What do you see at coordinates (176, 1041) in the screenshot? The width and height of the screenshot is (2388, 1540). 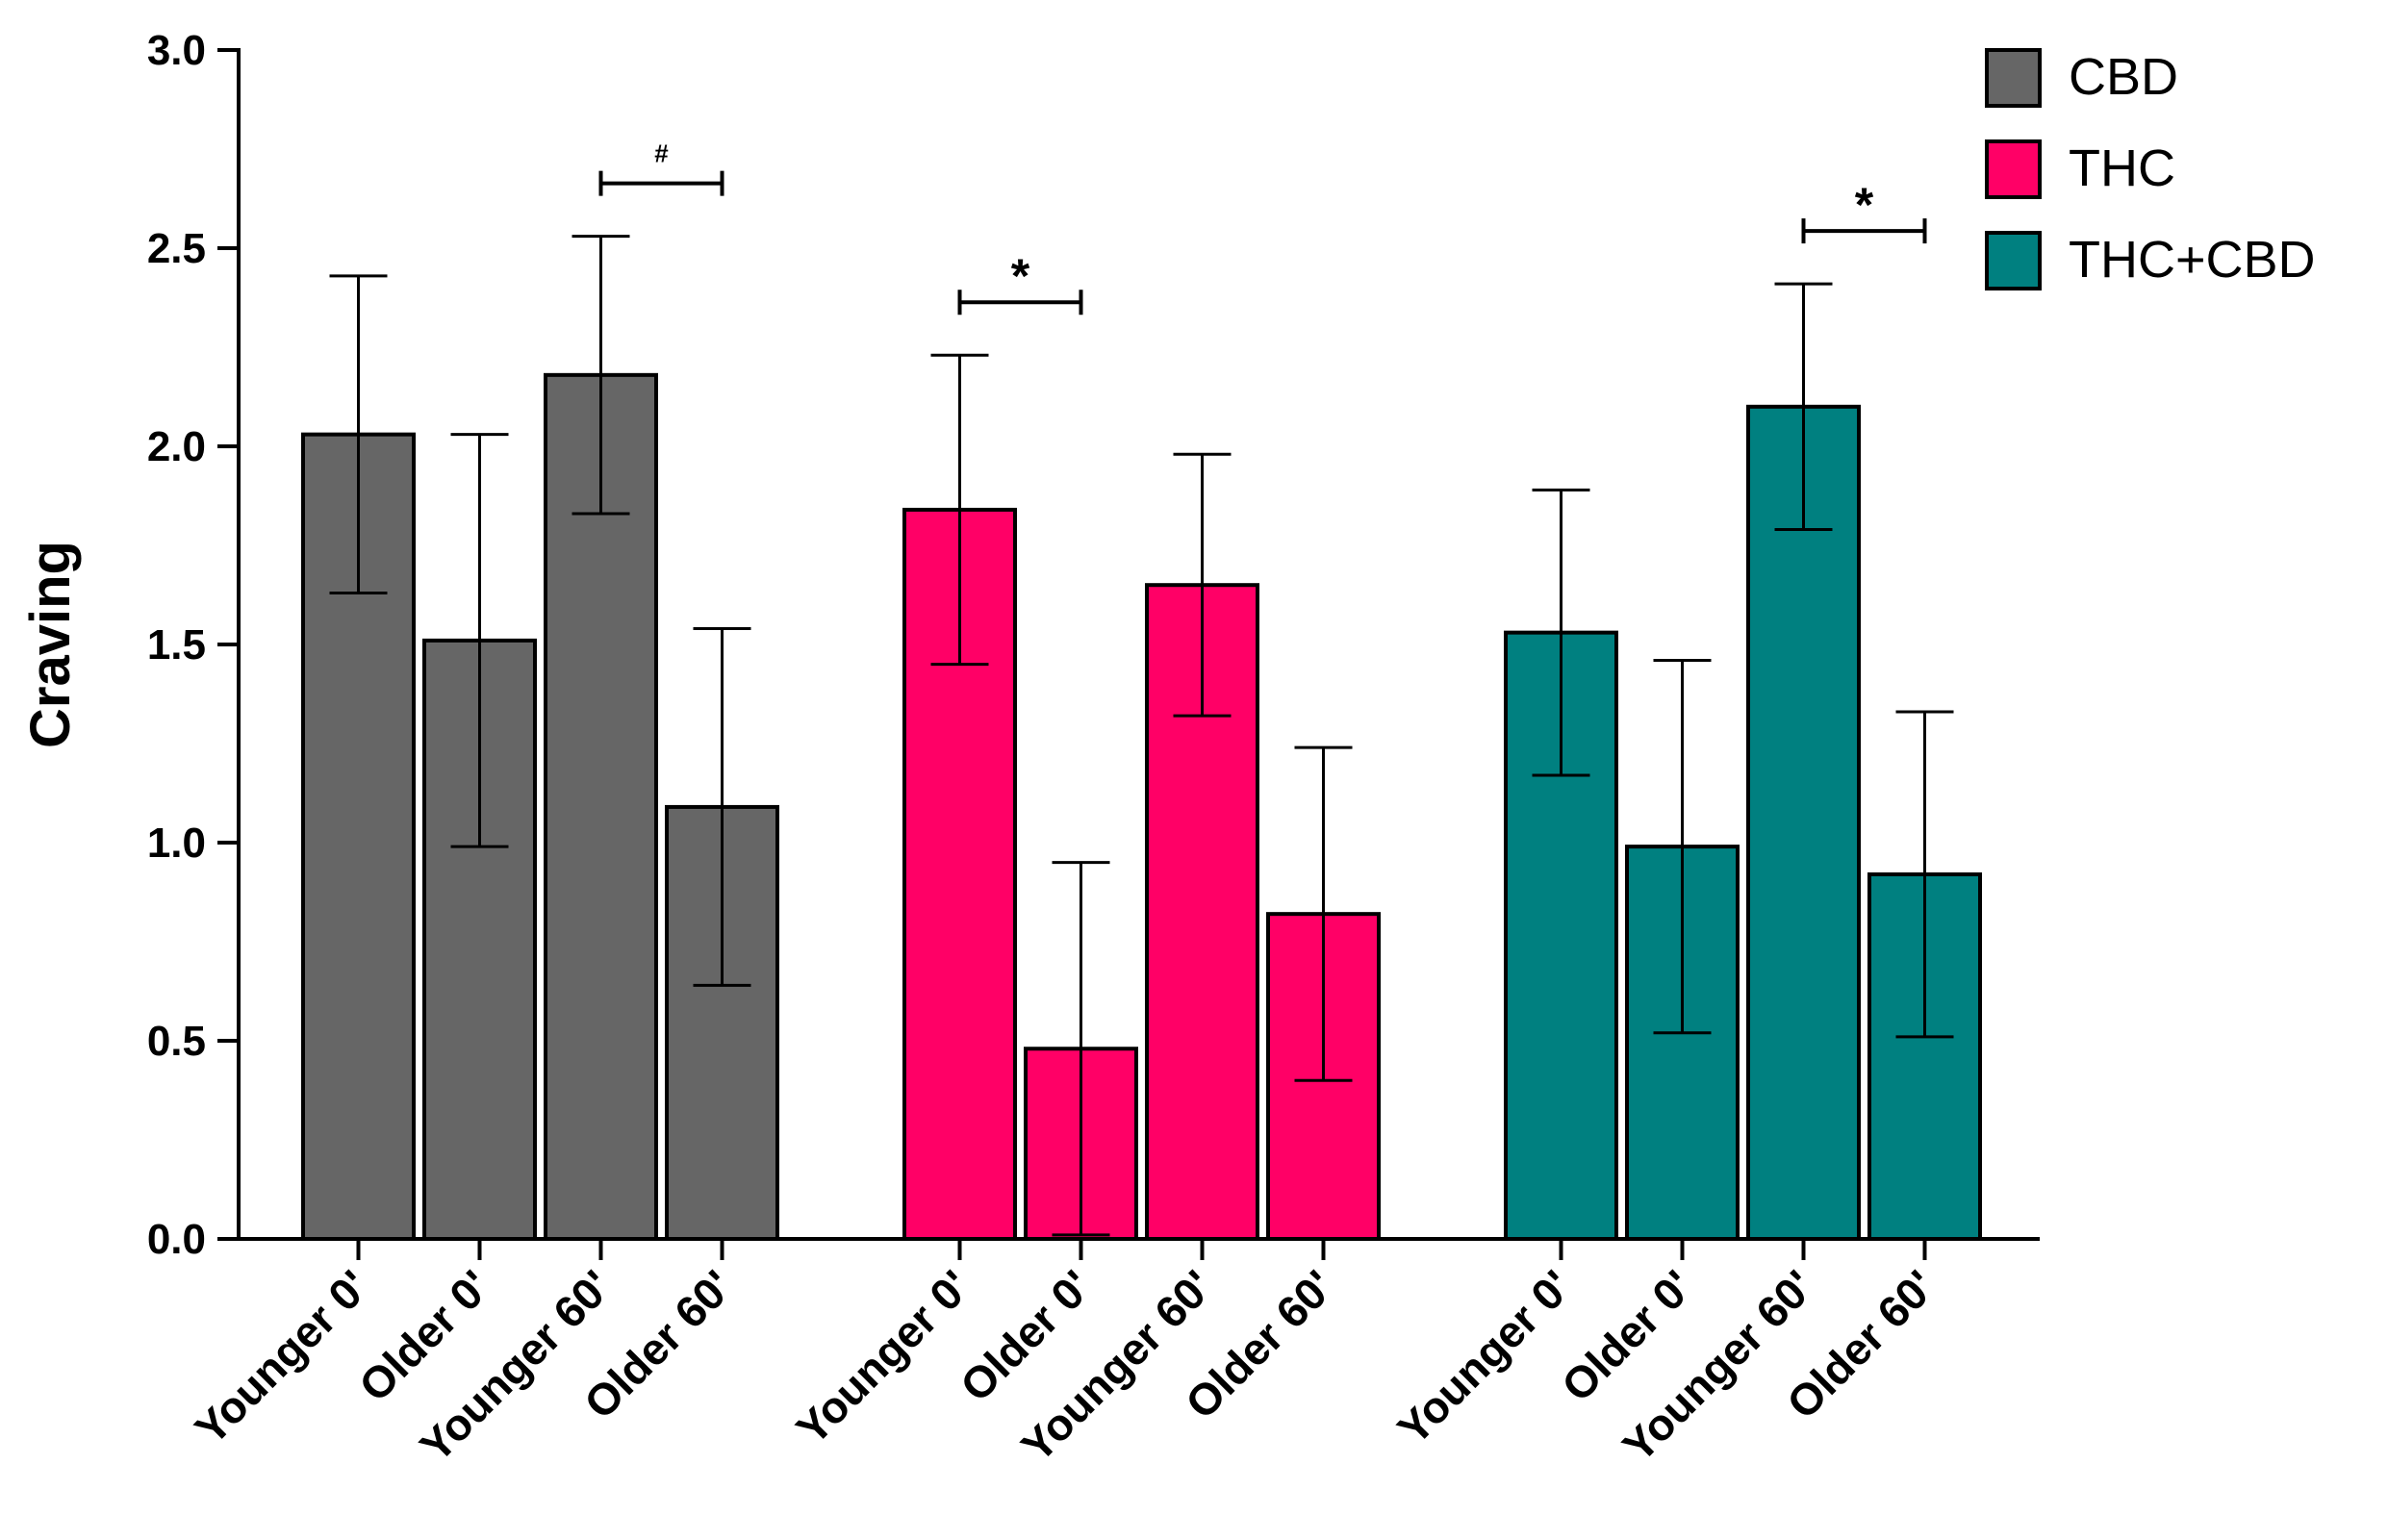 I see `y-tick-label: 0.5` at bounding box center [176, 1041].